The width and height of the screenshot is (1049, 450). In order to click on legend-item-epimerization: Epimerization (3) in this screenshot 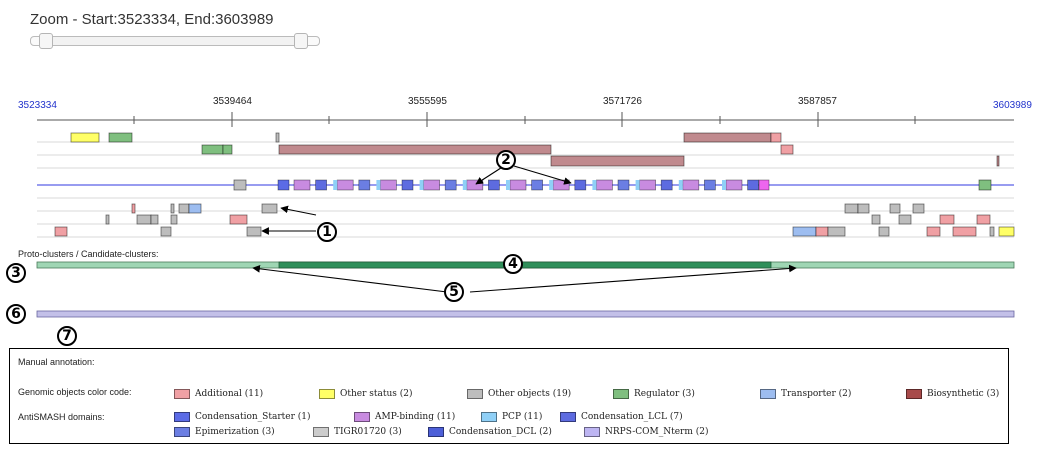, I will do `click(224, 432)`.